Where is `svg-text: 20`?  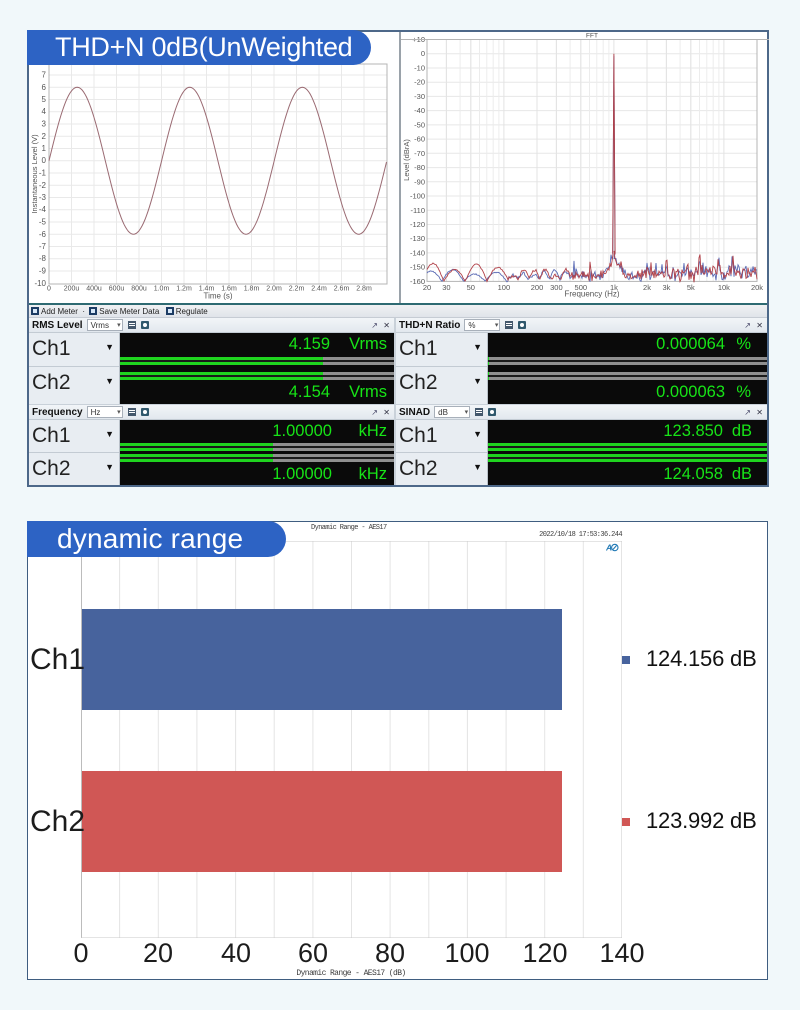
svg-text: 20 is located at coordinates (427, 287).